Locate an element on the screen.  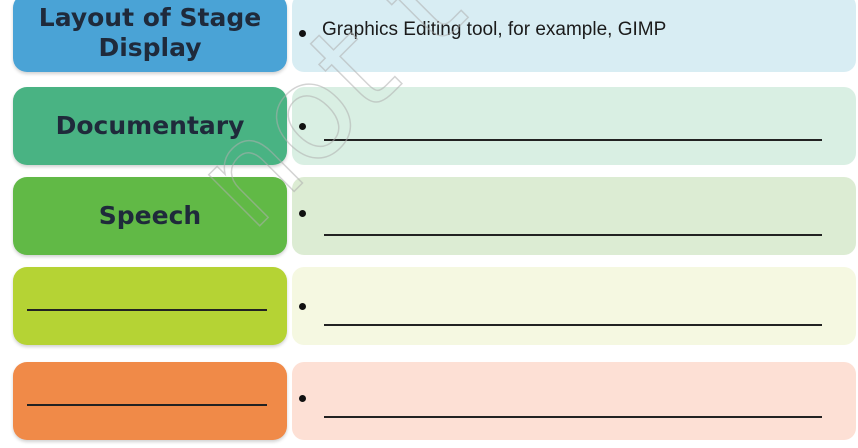
row-label: Speech is located at coordinates (150, 215).